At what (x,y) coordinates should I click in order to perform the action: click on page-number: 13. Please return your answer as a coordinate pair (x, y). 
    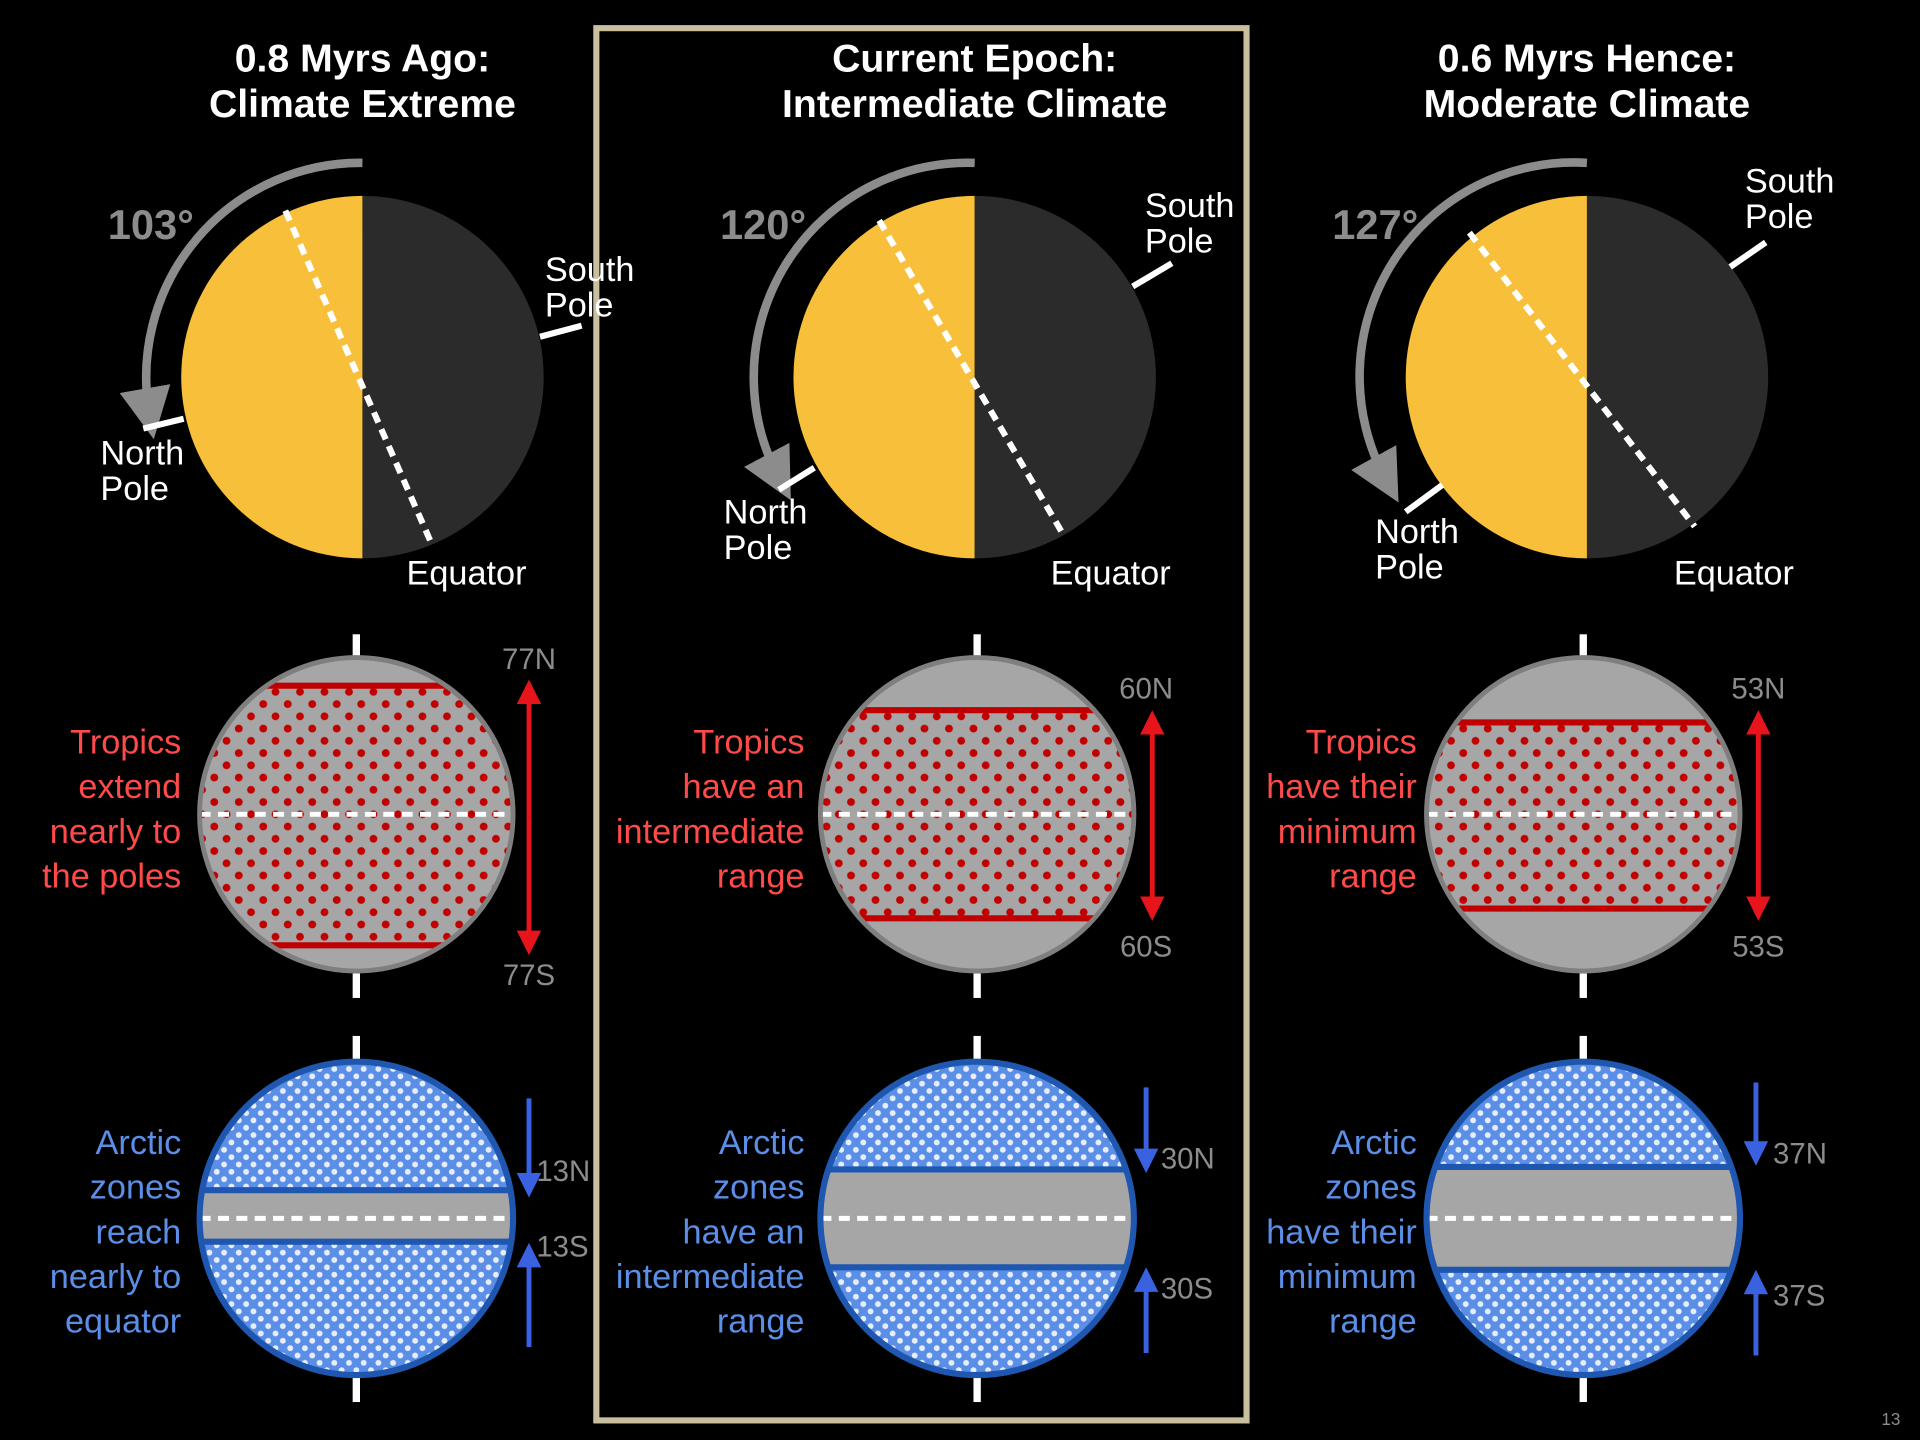
    Looking at the image, I should click on (1890, 1419).